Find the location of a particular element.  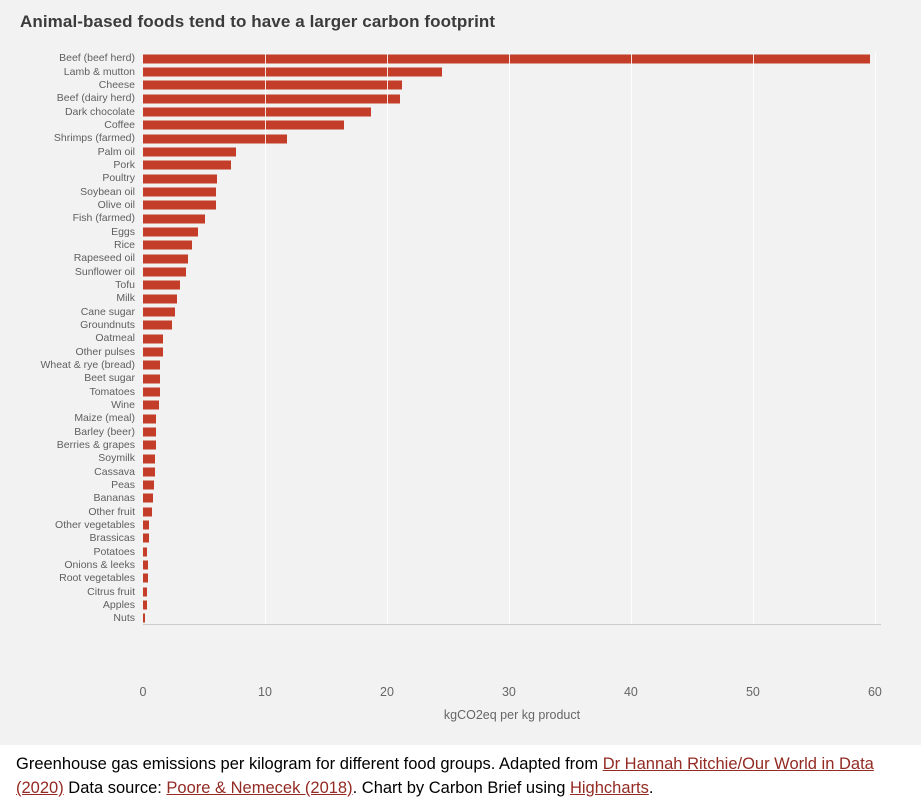

bar-row: Cheese is located at coordinates (440, 85).